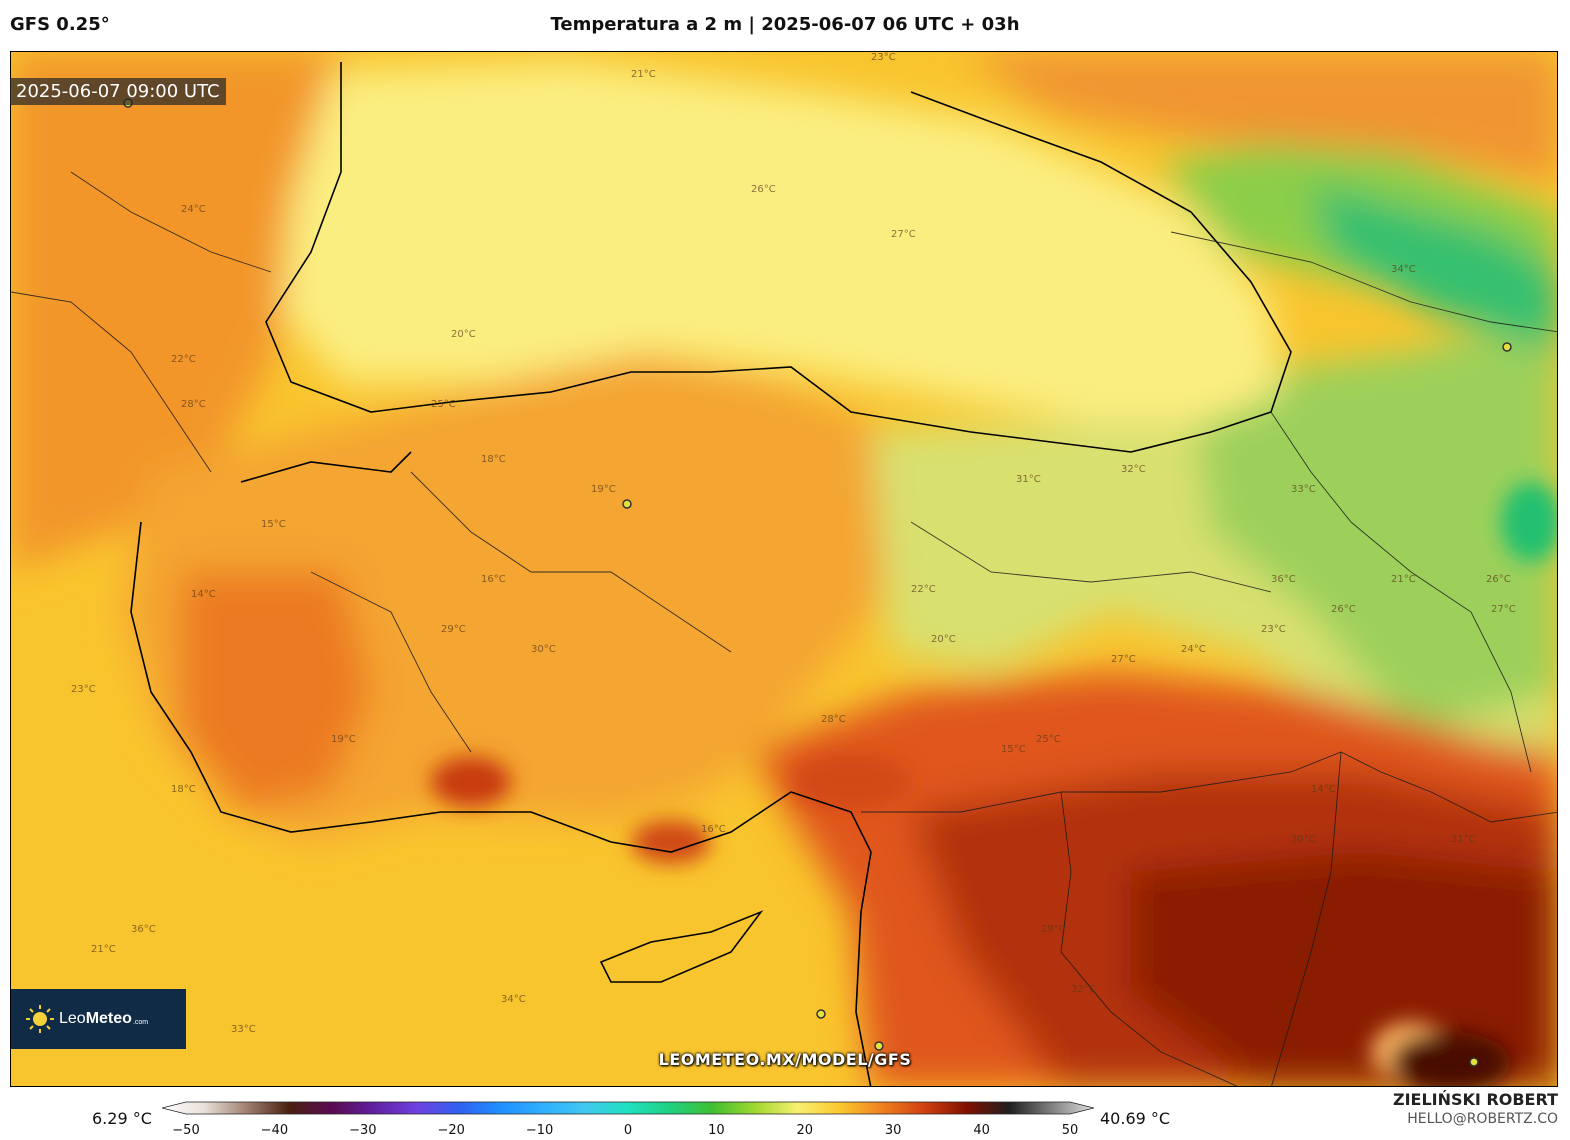 This screenshot has width=1570, height=1140. What do you see at coordinates (785, 1059) in the screenshot?
I see `watermark-url: LEOMETEO.MX/MODEL/GFS` at bounding box center [785, 1059].